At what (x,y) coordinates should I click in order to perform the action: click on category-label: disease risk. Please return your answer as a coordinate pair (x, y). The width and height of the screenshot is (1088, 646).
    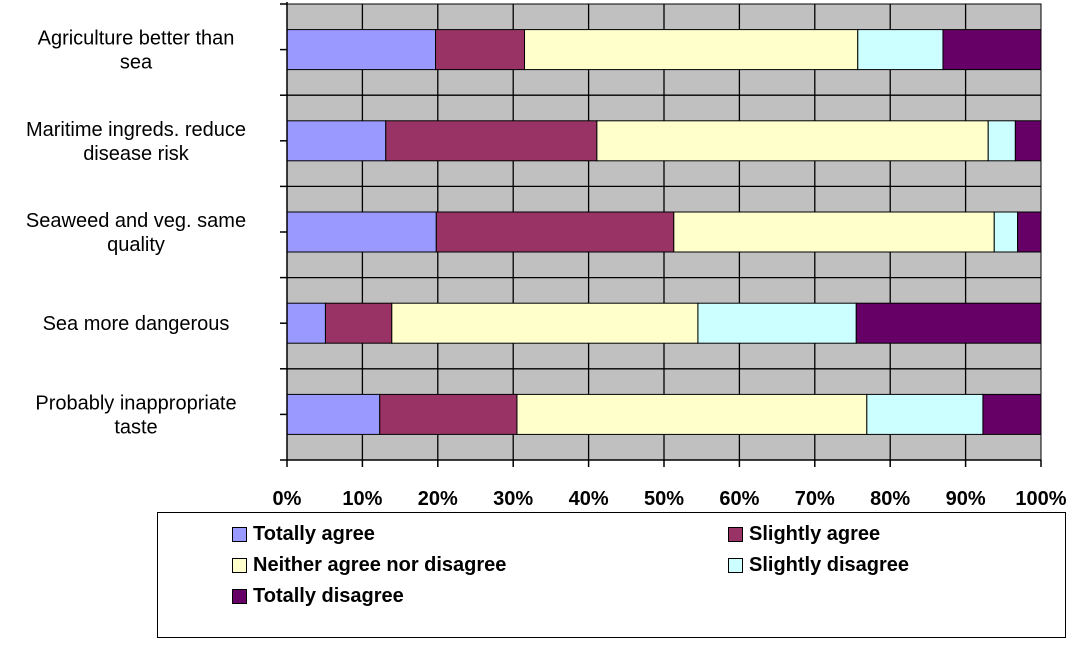
    Looking at the image, I should click on (136, 154).